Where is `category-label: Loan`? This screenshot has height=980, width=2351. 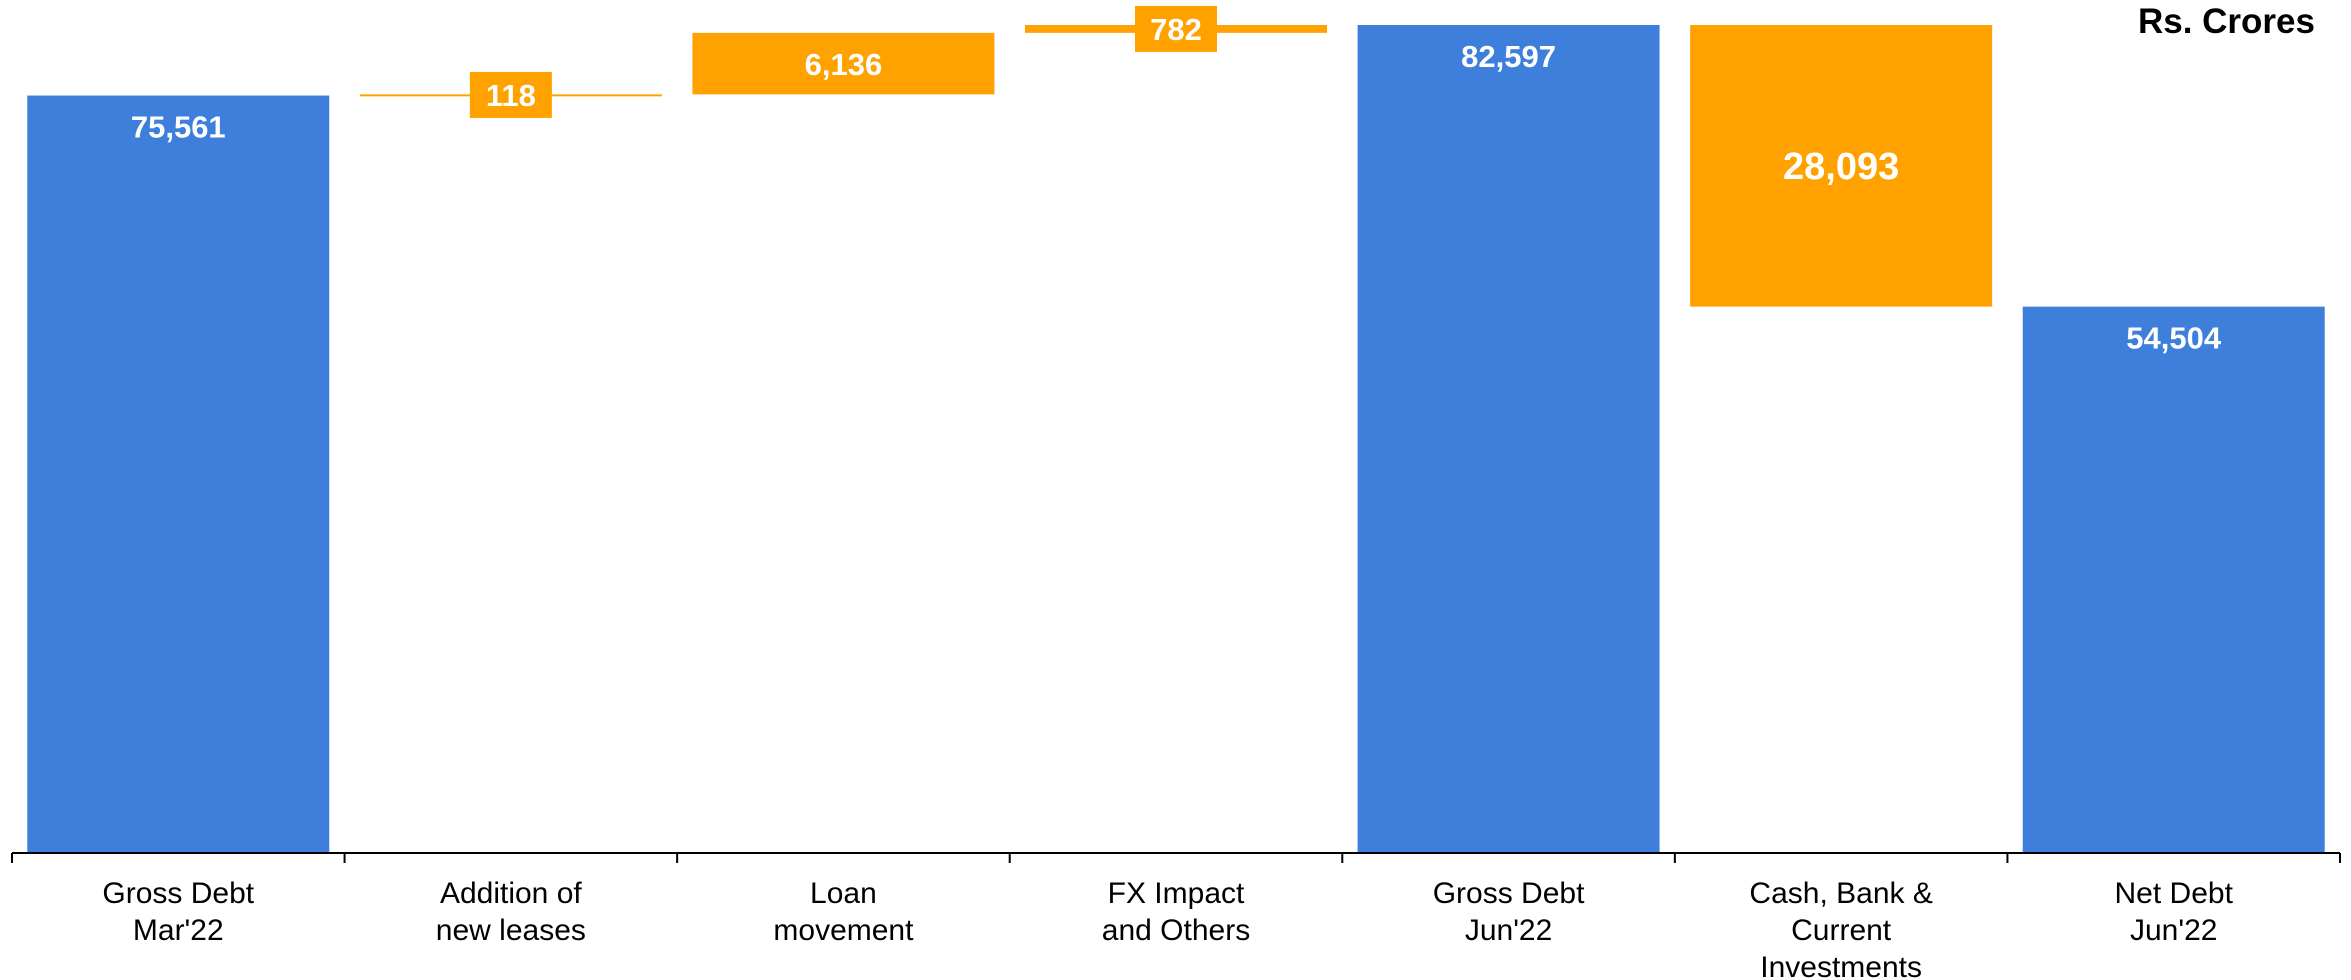
category-label: Loan is located at coordinates (843, 893).